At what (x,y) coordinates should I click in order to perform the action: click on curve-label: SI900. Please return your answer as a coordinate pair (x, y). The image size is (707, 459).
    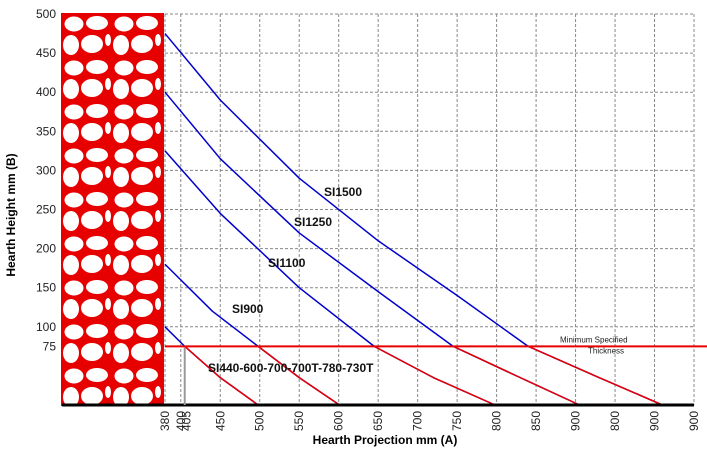
    Looking at the image, I should click on (248, 309).